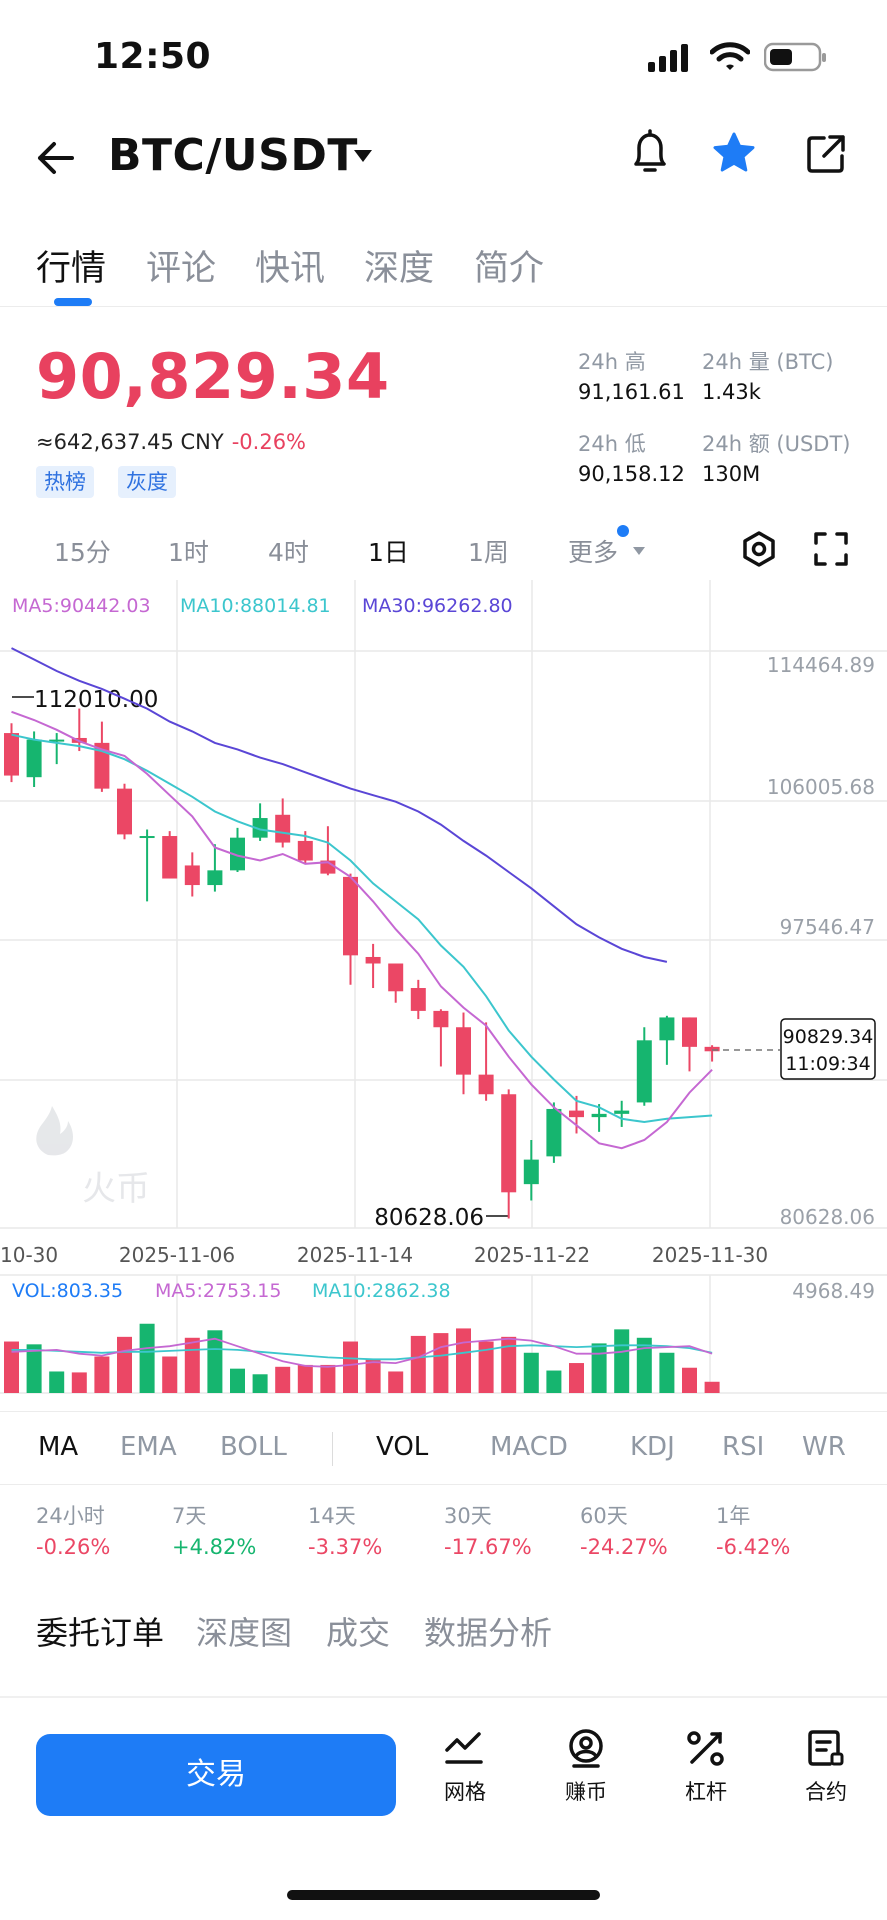  What do you see at coordinates (73, 1547) in the screenshot?
I see `perf-value: -0.26%` at bounding box center [73, 1547].